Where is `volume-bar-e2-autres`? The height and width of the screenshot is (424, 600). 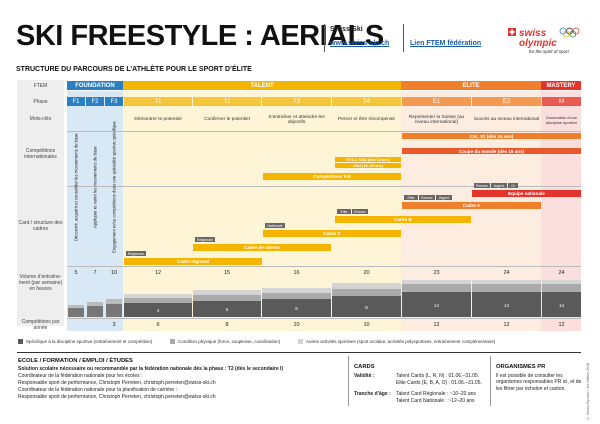 volume-bar-e2-autres is located at coordinates (506, 282).